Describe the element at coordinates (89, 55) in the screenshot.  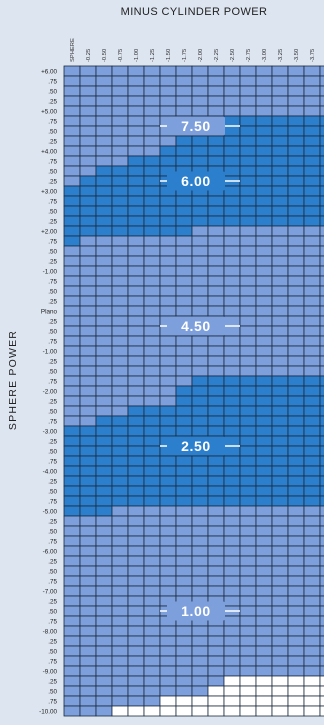
I see `column-label: -0.25` at that location.